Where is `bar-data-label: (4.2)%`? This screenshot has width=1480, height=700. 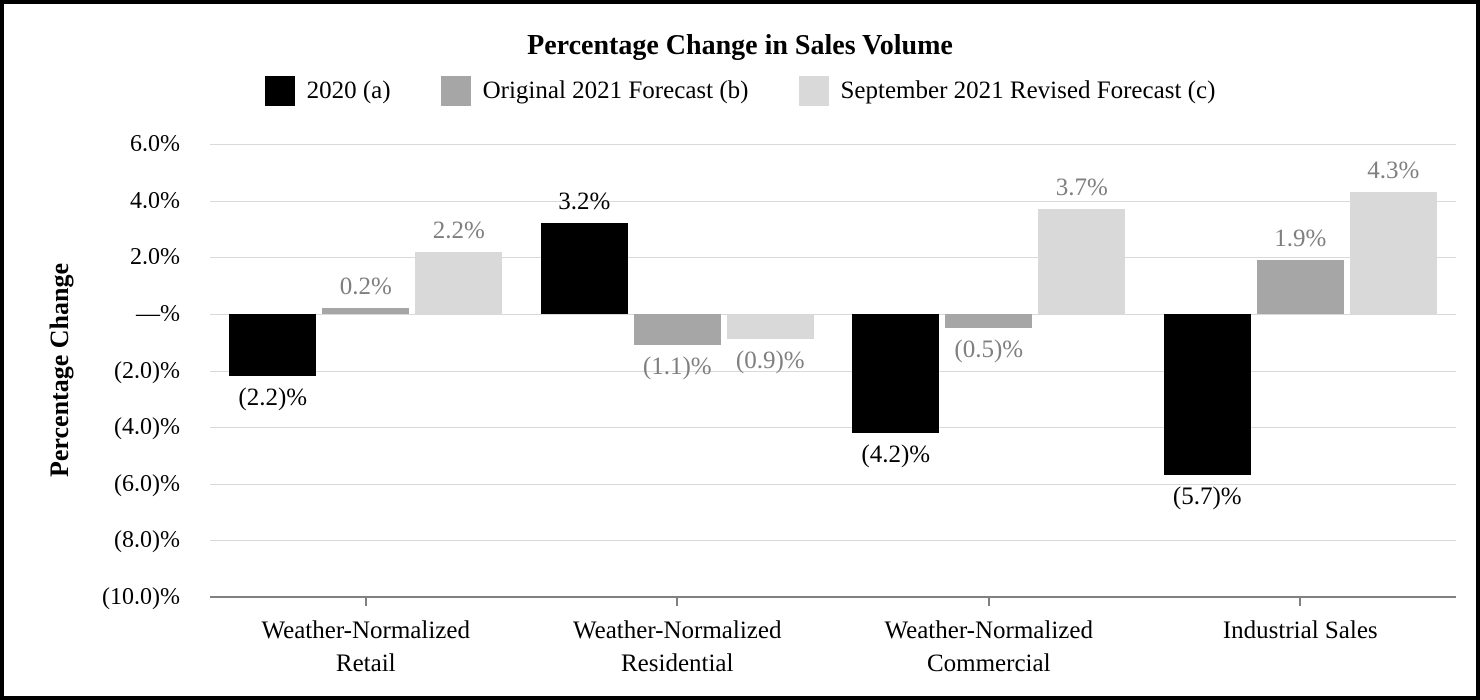
bar-data-label: (4.2)% is located at coordinates (896, 454).